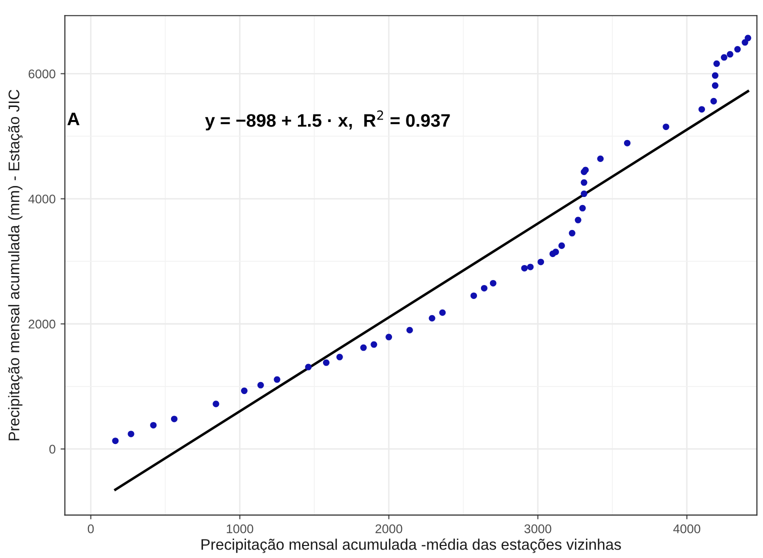  What do you see at coordinates (52, 449) in the screenshot?
I see `y-tick-label: 0` at bounding box center [52, 449].